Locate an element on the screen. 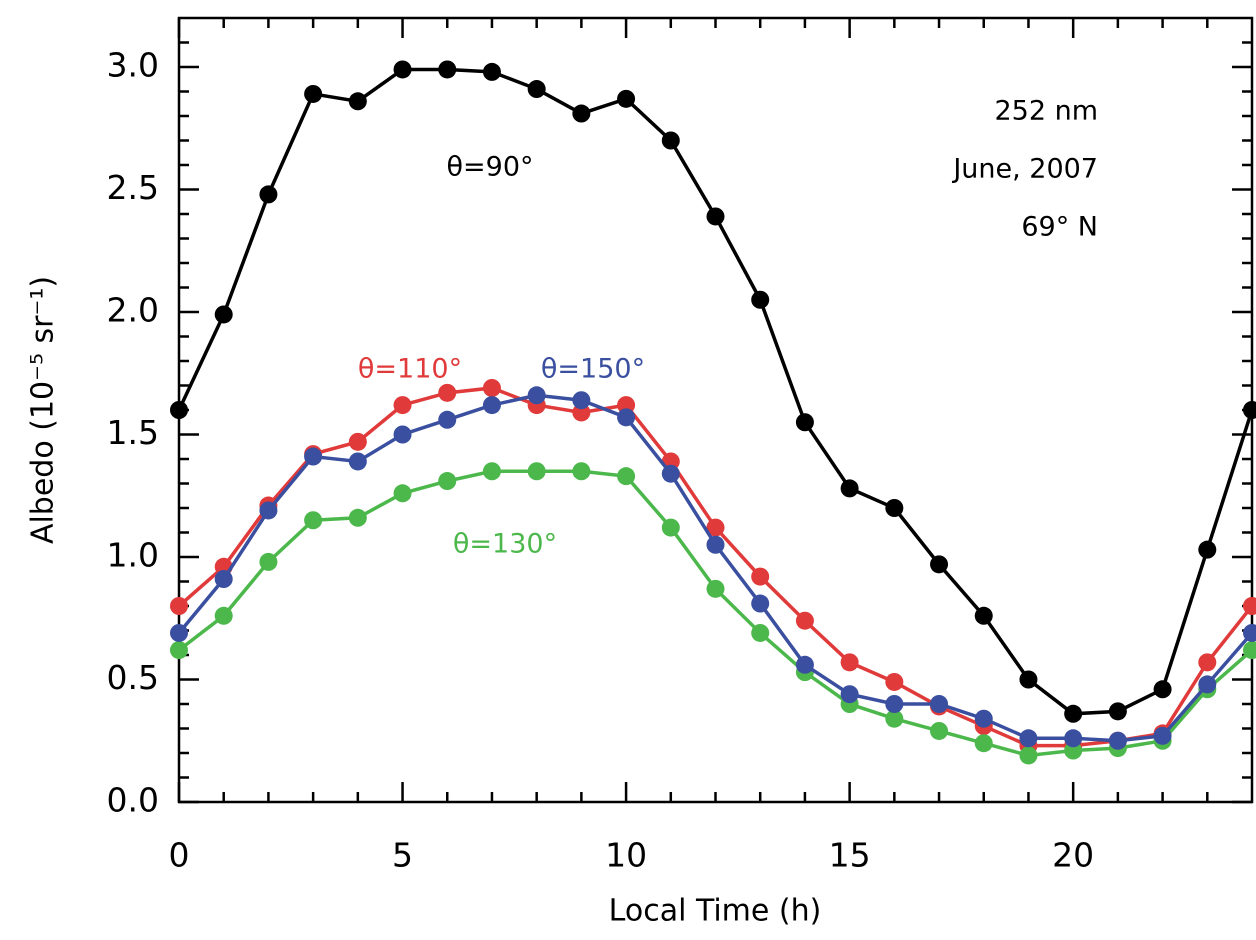 The width and height of the screenshot is (1256, 940). y-tick-label: 2.5 is located at coordinates (133, 187).